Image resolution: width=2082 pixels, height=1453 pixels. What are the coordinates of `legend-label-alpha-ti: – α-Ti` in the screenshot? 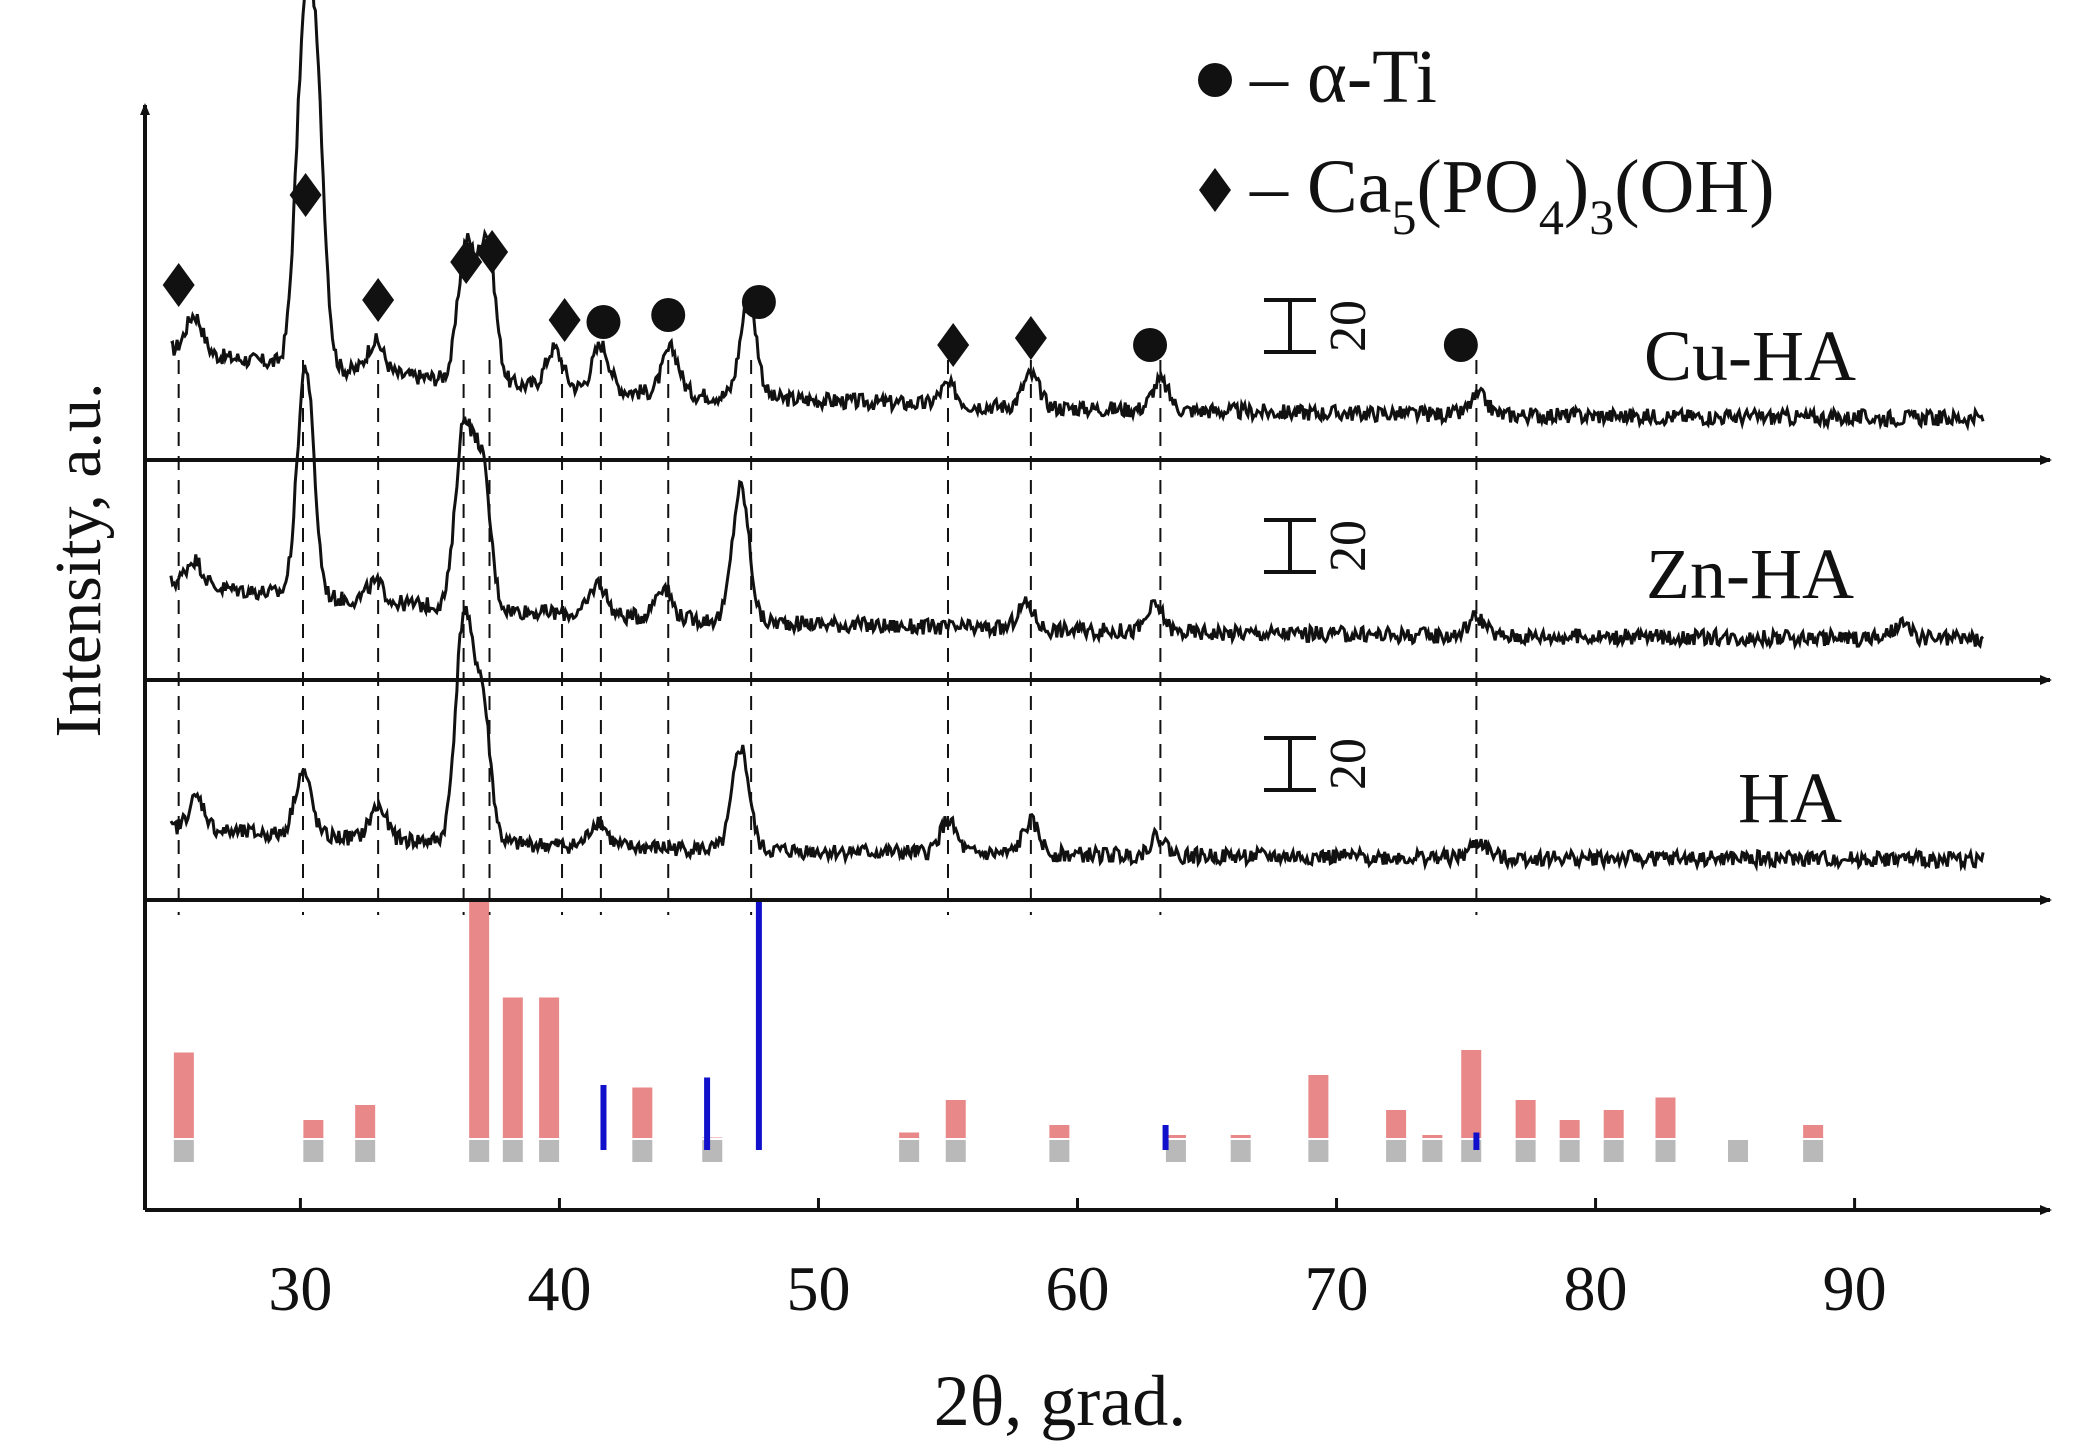 It's located at (1343, 77).